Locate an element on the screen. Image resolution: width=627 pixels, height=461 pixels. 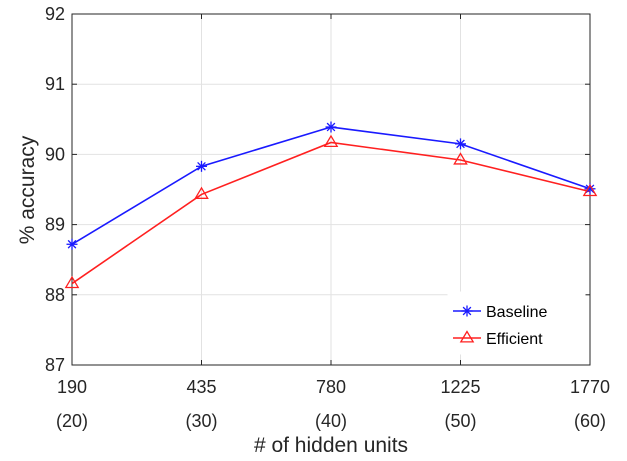
x-tick-sublabel: (50) is located at coordinates (460, 421).